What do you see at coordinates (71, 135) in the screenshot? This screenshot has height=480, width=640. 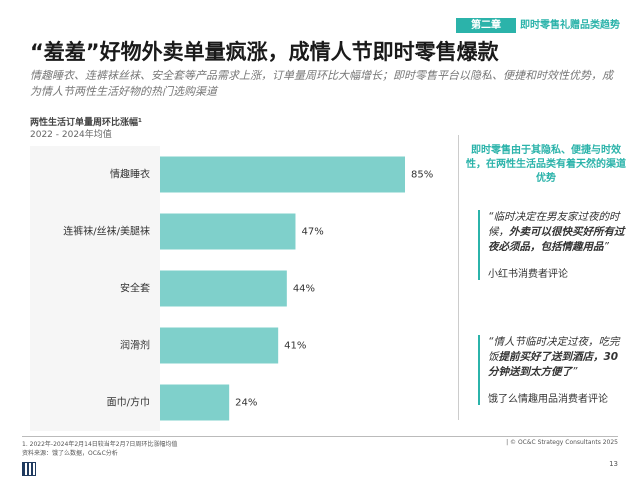 I see `chart-subtitle: 2022 - 2024年均值` at bounding box center [71, 135].